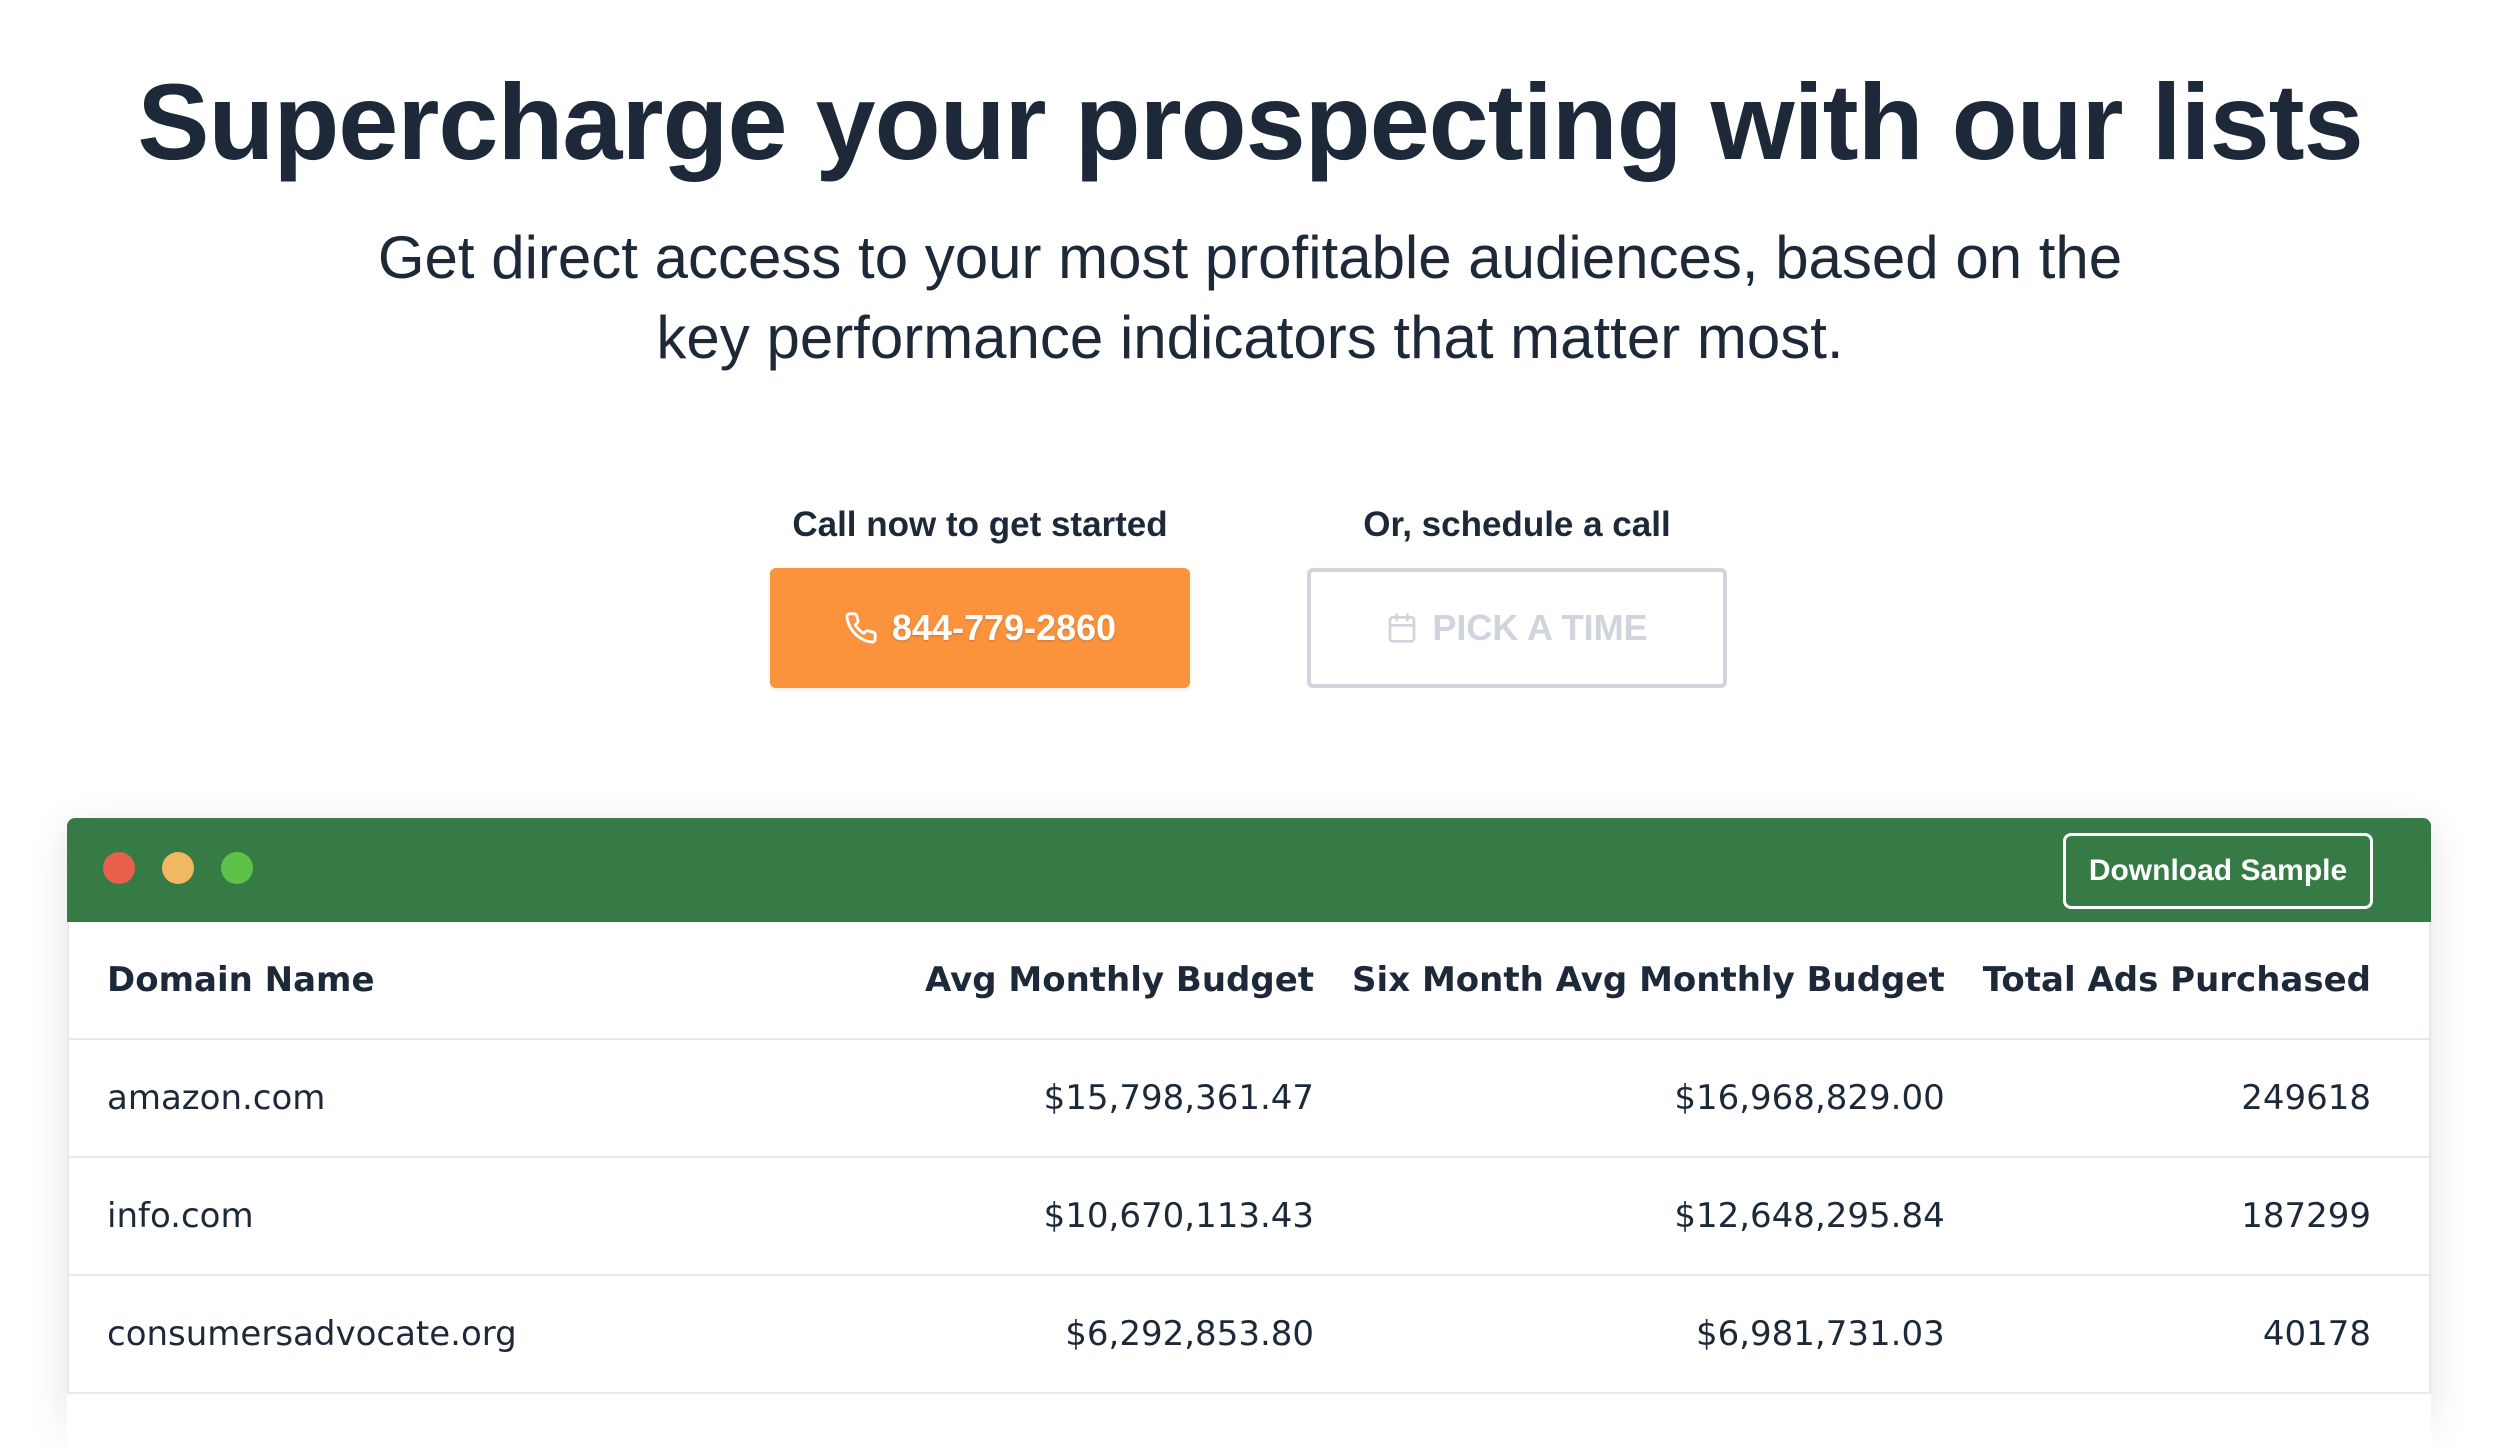 The height and width of the screenshot is (1454, 2500). Describe the element at coordinates (1050, 981) in the screenshot. I see `header-avg-monthly-budget: Avg Monthly Budget` at that location.